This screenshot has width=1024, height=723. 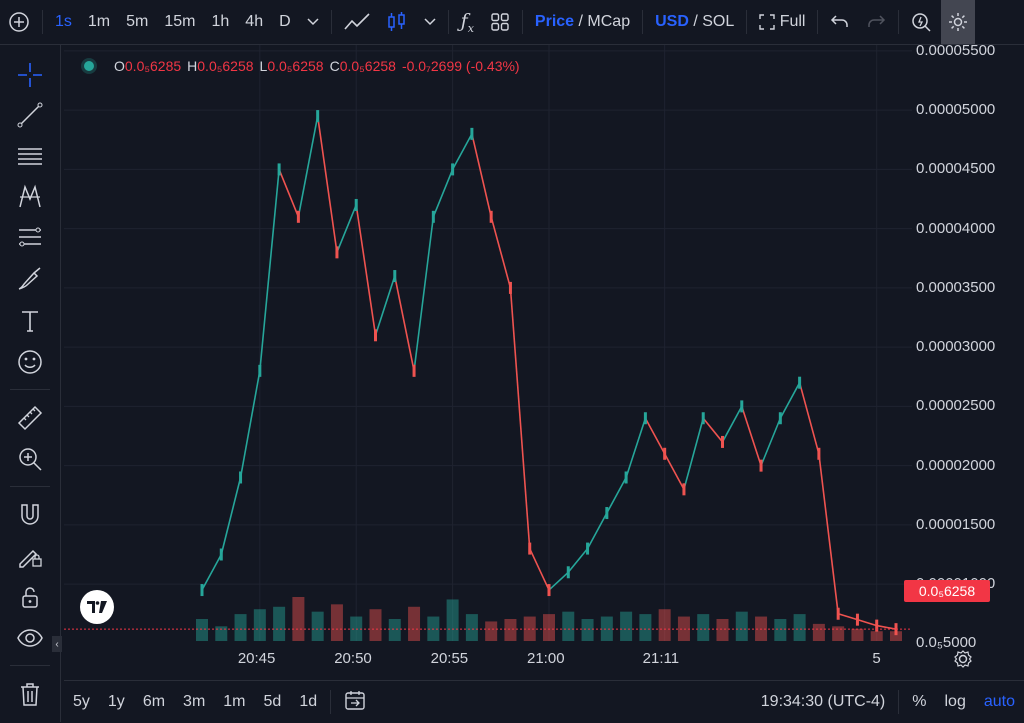 What do you see at coordinates (225, 66) in the screenshot?
I see `high-value: 0.0₅6258` at bounding box center [225, 66].